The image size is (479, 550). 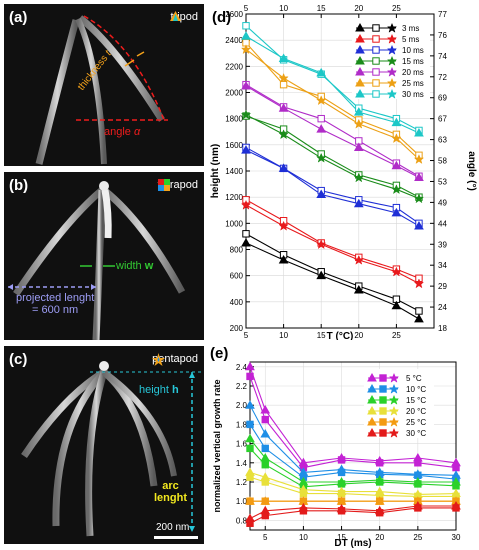 What do you see at coordinates (55, 304) in the screenshot?
I see `projected-length-label: projected lenght = 600 nm` at bounding box center [55, 304].